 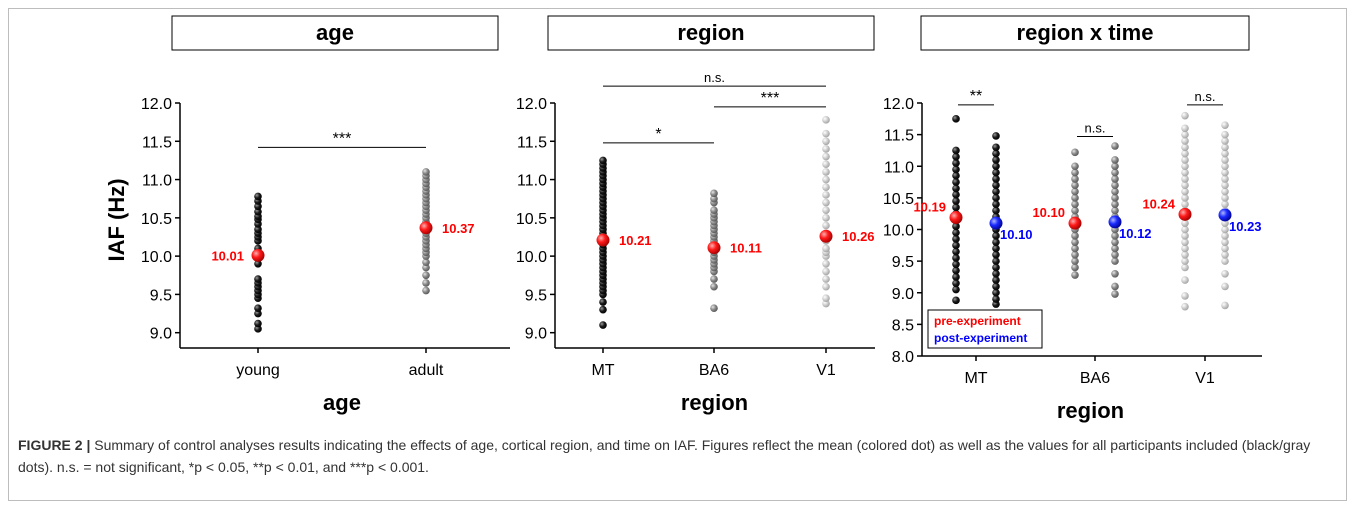 What do you see at coordinates (1085, 33) in the screenshot?
I see `panel-title-box-region-time` at bounding box center [1085, 33].